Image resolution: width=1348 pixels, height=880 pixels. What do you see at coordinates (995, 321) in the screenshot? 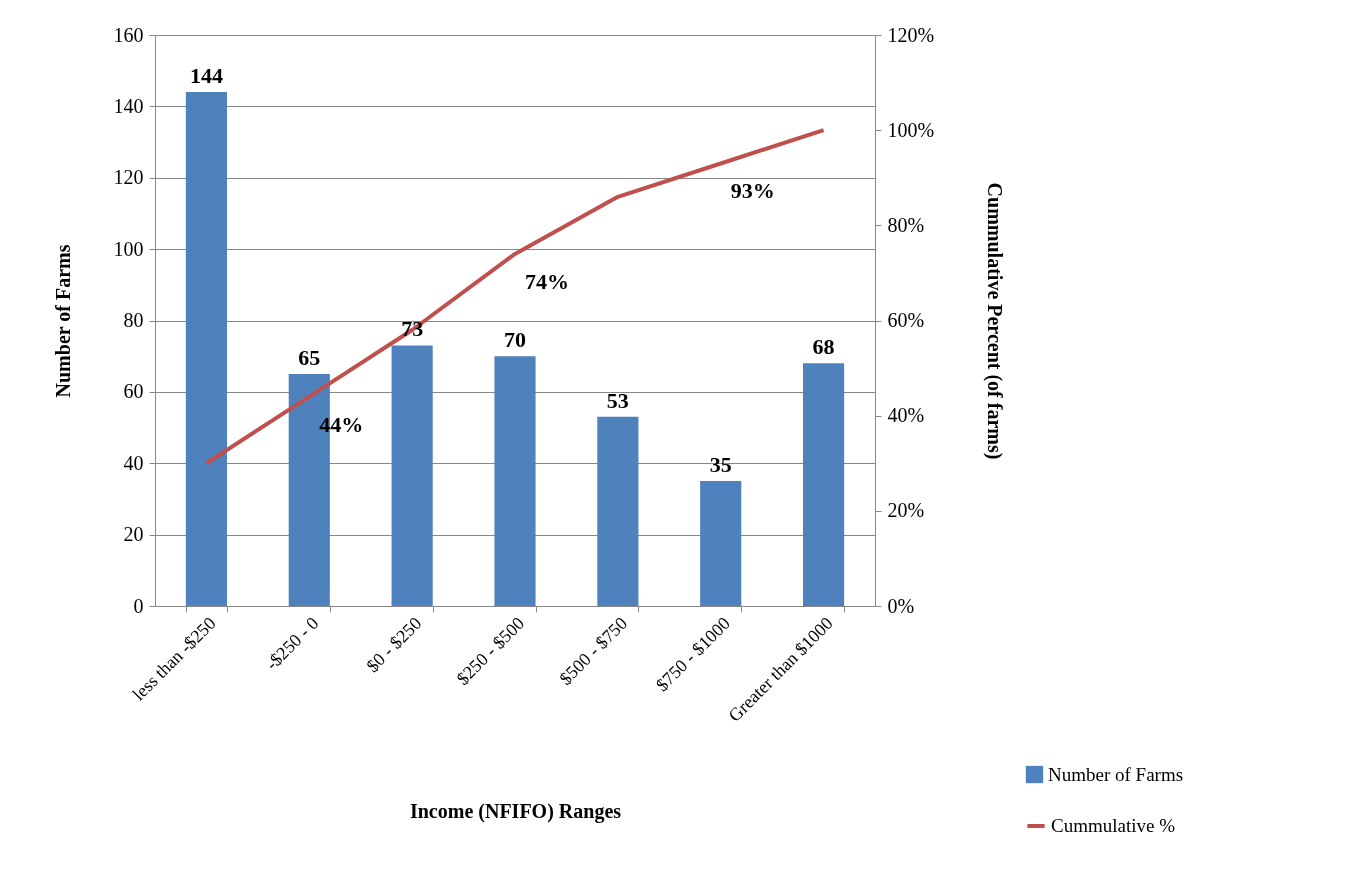
I see `y2-axis-title: Cummulative Percent (of farms)` at bounding box center [995, 321].